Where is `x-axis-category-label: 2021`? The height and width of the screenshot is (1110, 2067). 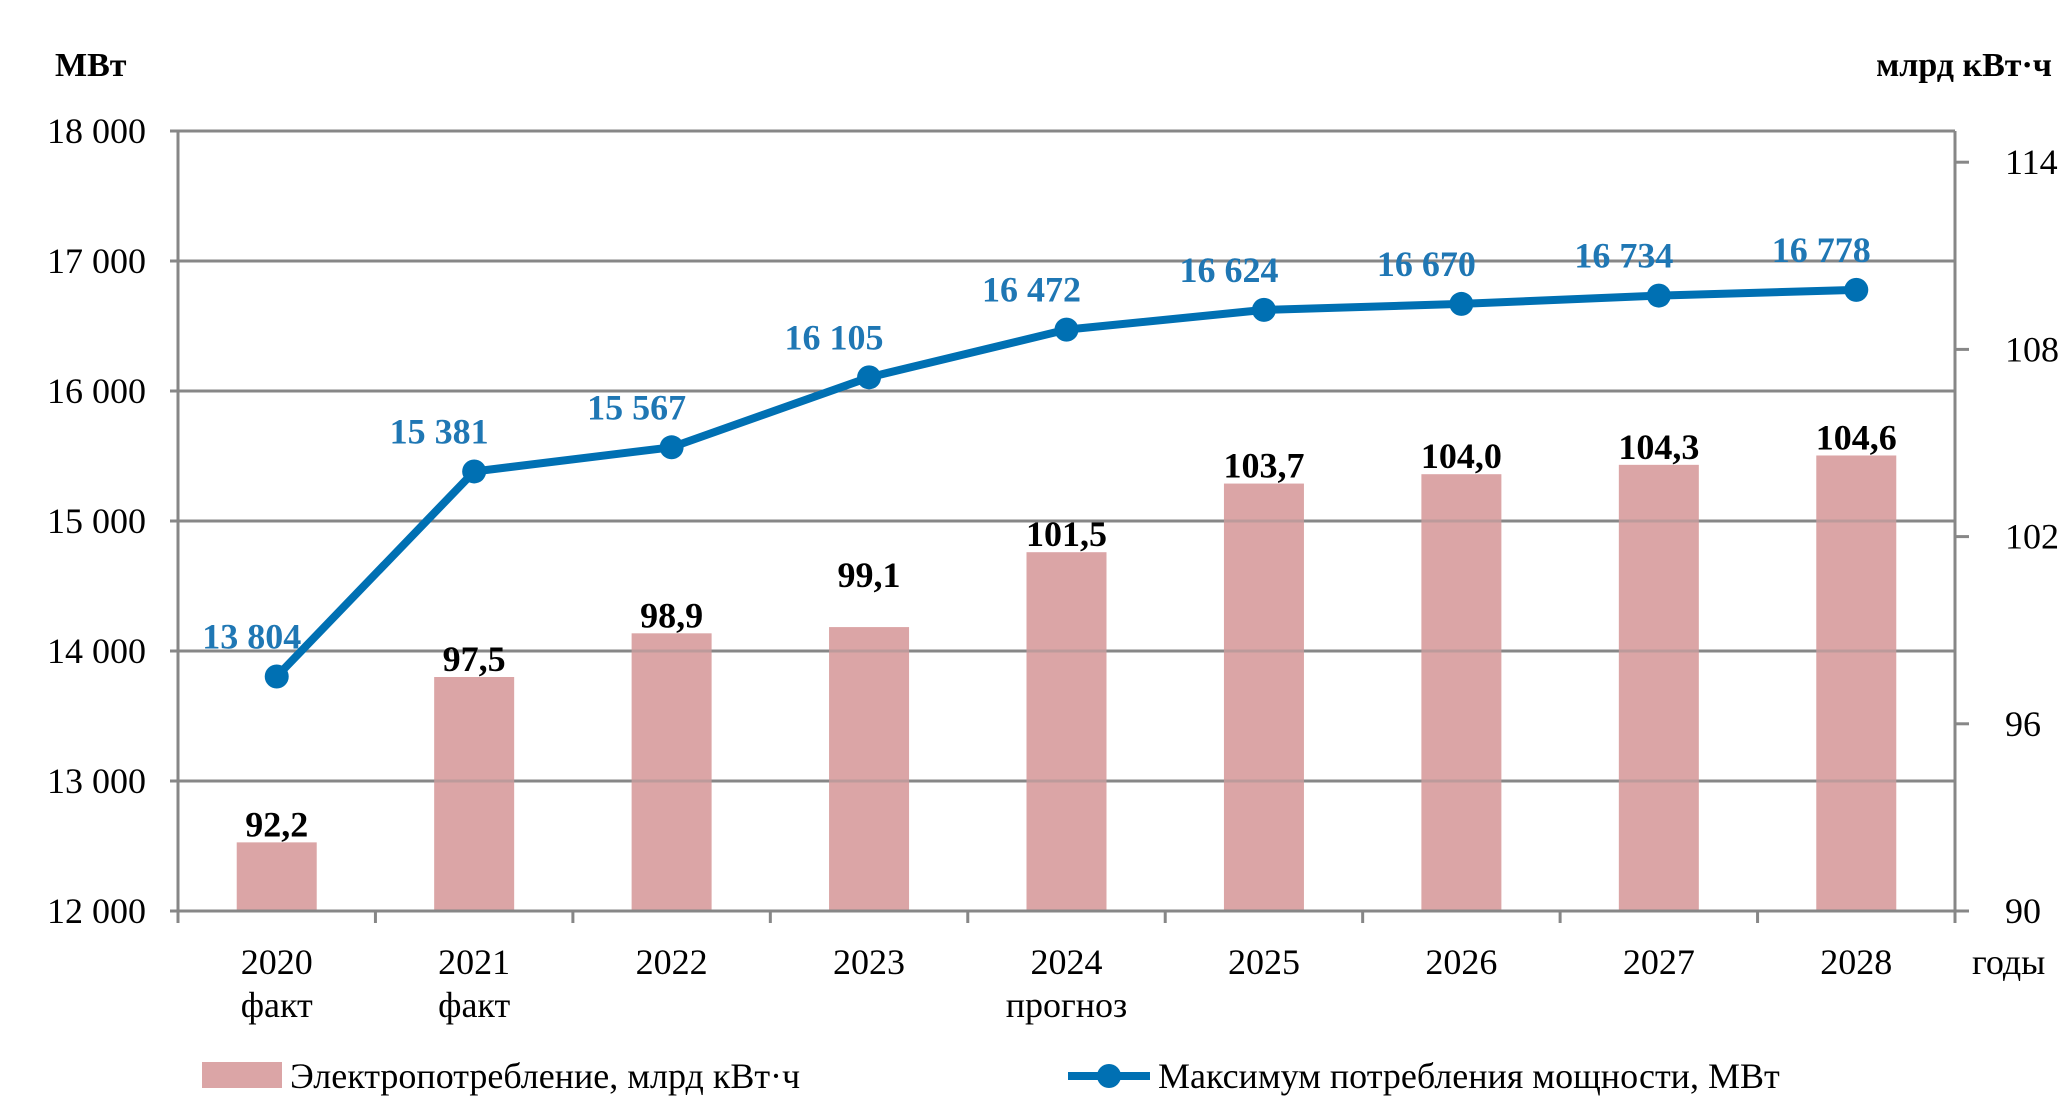
x-axis-category-label: 2021 is located at coordinates (474, 962).